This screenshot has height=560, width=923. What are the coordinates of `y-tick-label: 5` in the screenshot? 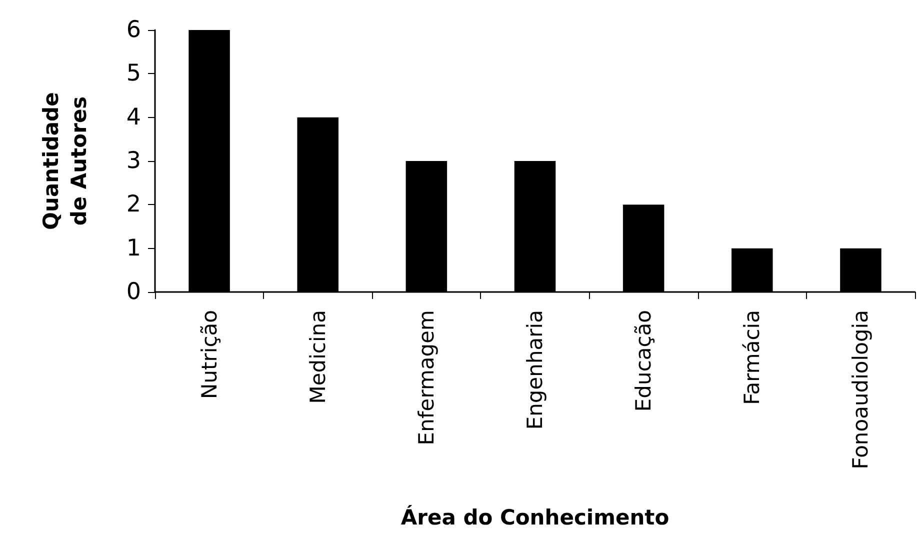 It's located at (133, 73).